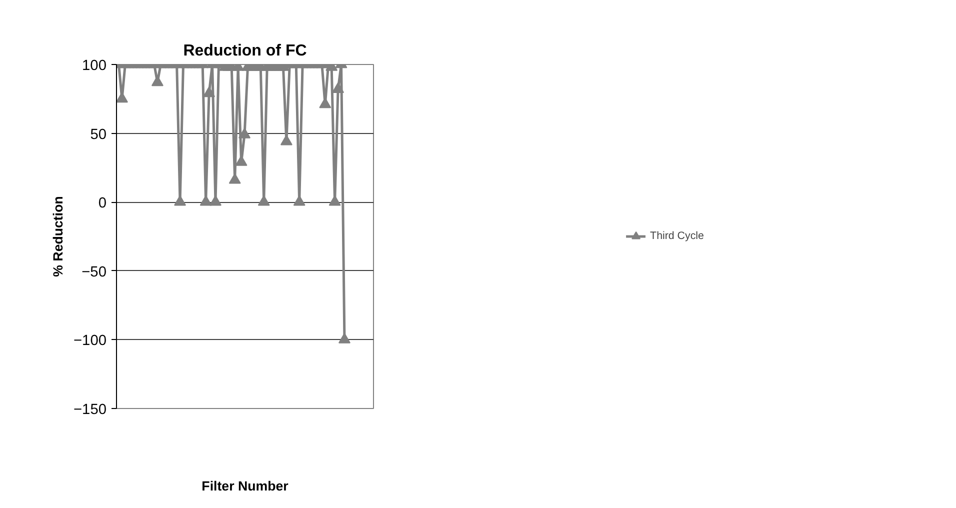 This screenshot has width=956, height=508. What do you see at coordinates (90, 341) in the screenshot?
I see `y-tick-label: −100` at bounding box center [90, 341].